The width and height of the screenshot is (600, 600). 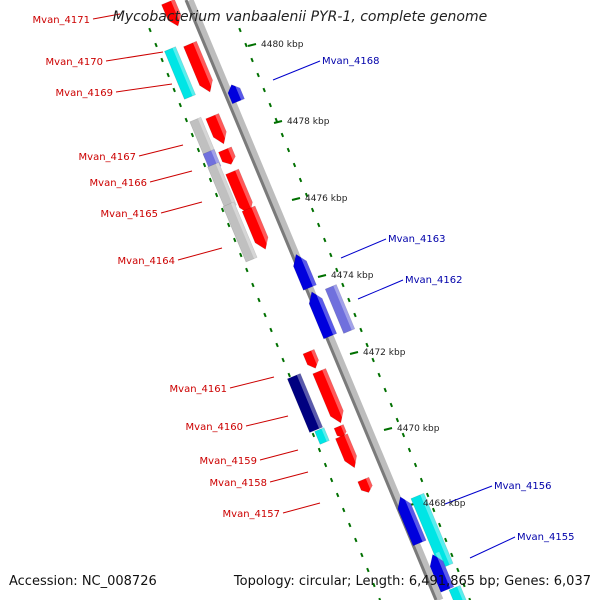 What do you see at coordinates (418, 429) in the screenshot?
I see `scale-label: 4470 kbp` at bounding box center [418, 429].